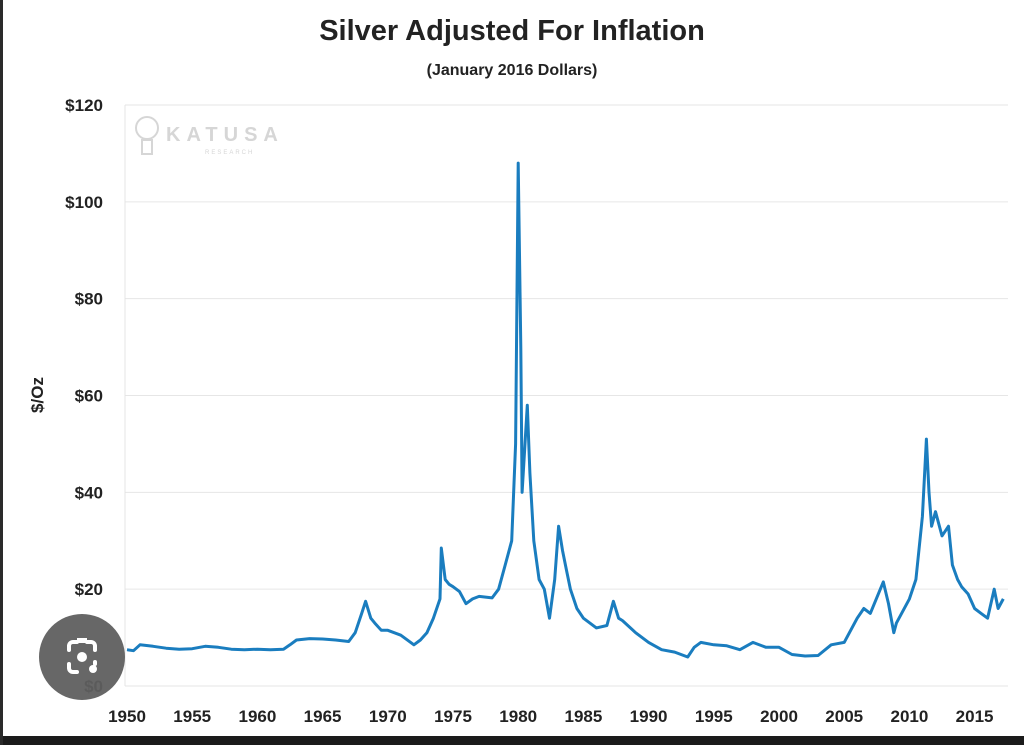  I want to click on svg-text: RESEARCH, so click(229, 153).